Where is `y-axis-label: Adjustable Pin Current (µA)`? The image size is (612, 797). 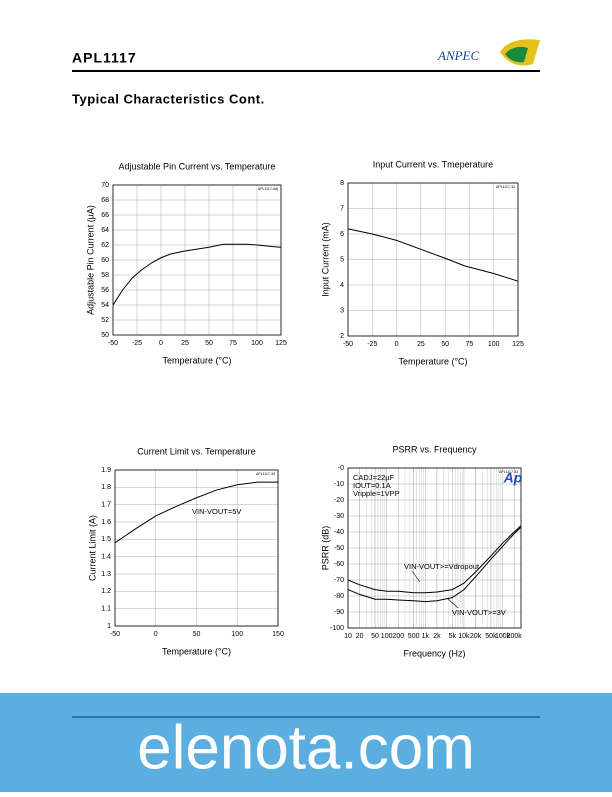 y-axis-label: Adjustable Pin Current (µA) is located at coordinates (90, 260).